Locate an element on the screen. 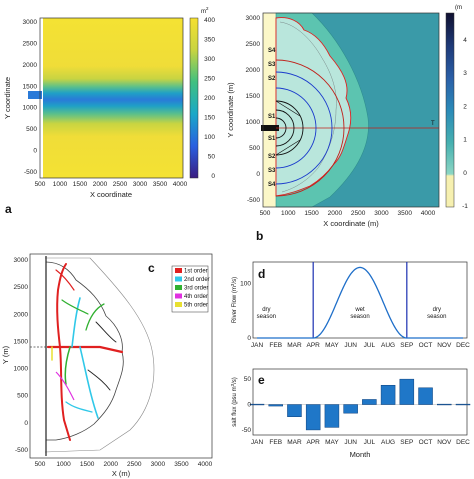 The image size is (474, 479). panel-d-x-tick: JAN is located at coordinates (257, 345).